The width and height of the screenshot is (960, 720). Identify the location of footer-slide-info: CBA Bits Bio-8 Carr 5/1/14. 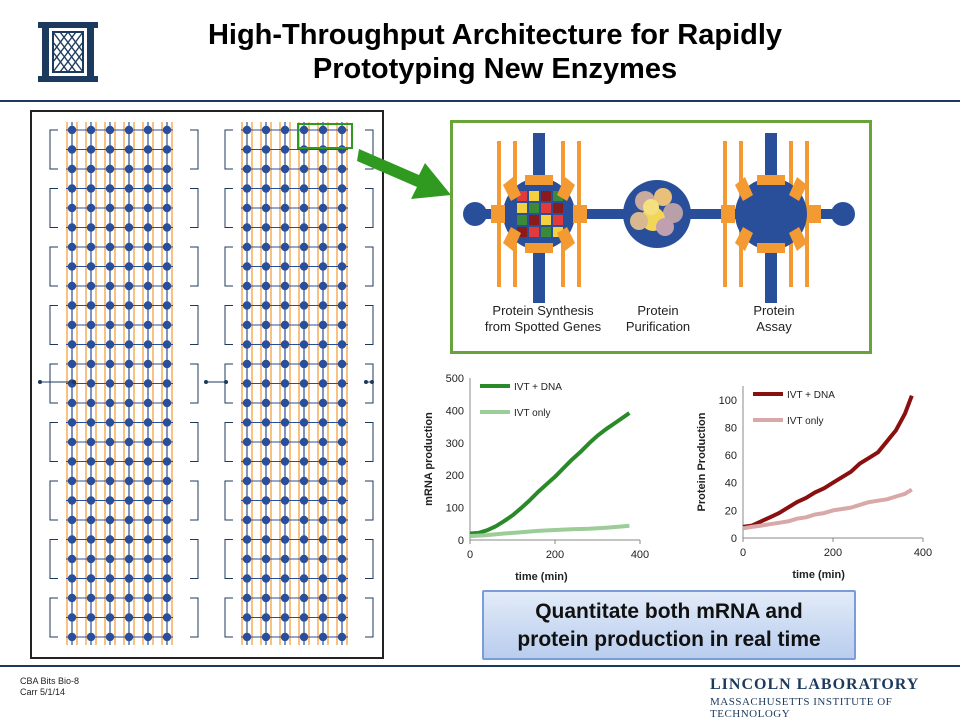
(49, 687).